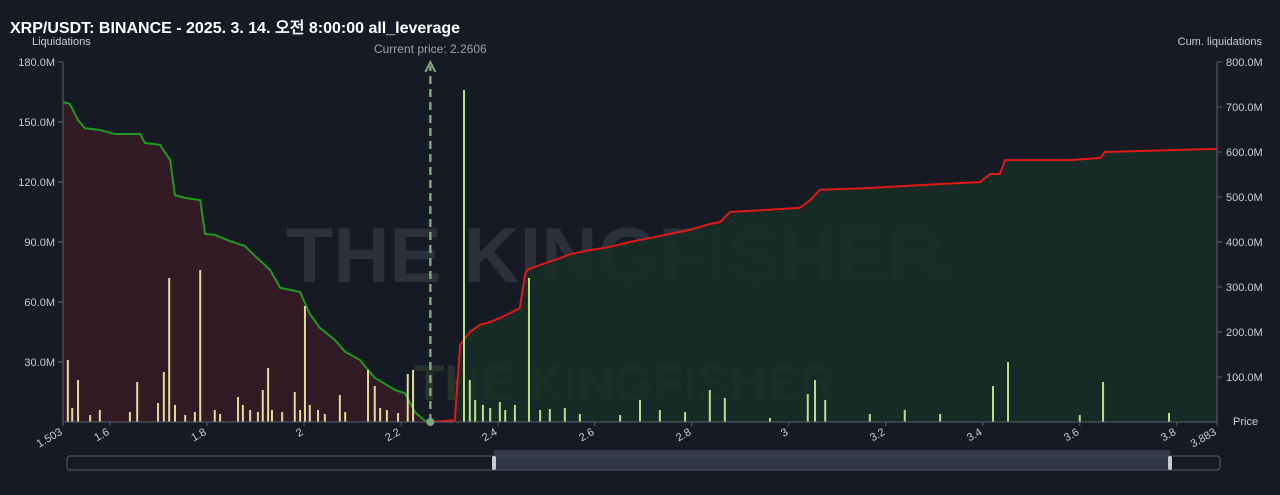 The width and height of the screenshot is (1280, 495). What do you see at coordinates (36, 123) in the screenshot?
I see `y-tick-label: 150.0M` at bounding box center [36, 123].